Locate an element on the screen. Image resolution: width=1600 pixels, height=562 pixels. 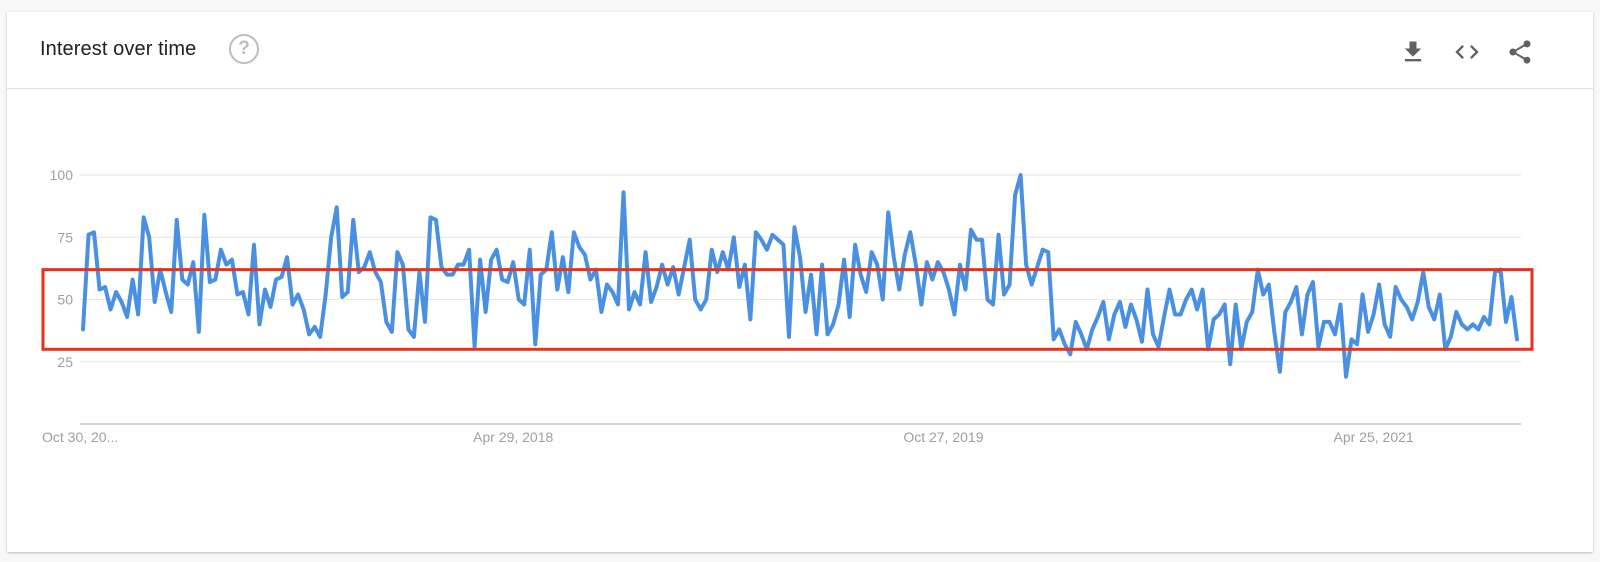
download-icon is located at coordinates (1413, 51).